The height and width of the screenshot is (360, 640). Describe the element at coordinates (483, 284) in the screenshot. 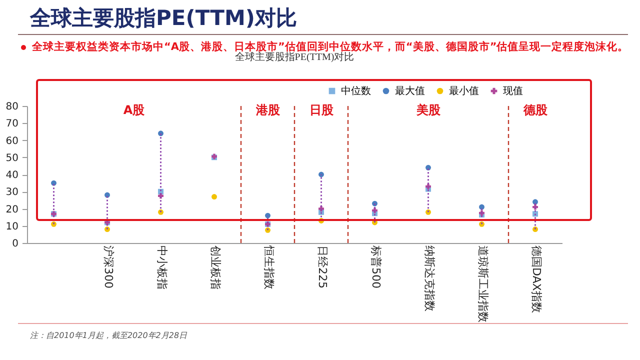

I see `x-tick-label: 道琼斯工业指数` at that location.